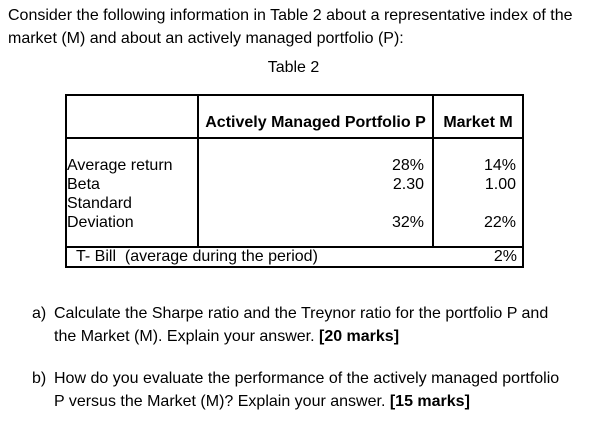 The image size is (605, 432). What do you see at coordinates (499, 222) in the screenshot?
I see `market-value: 22%` at bounding box center [499, 222].